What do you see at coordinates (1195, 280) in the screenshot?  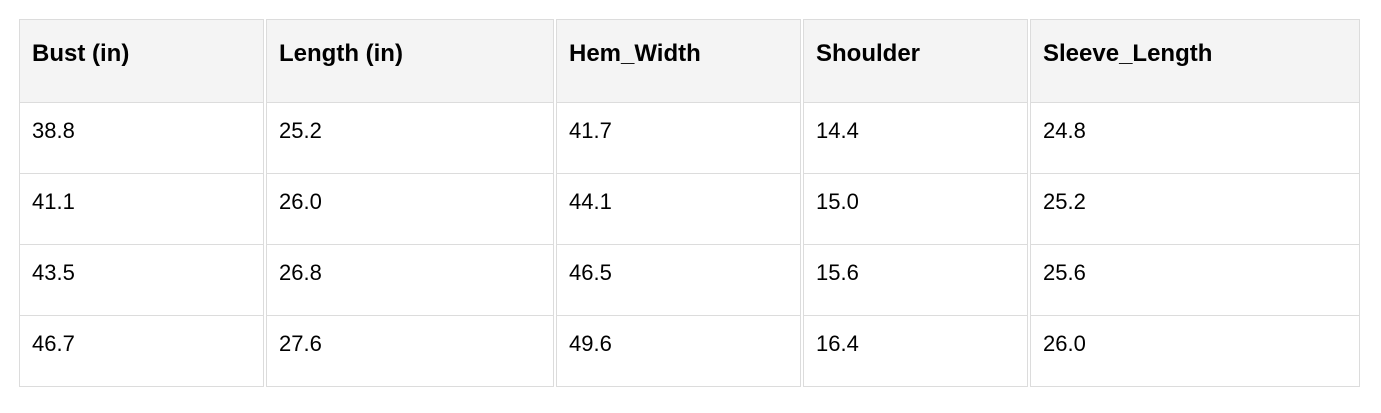 I see `table-cell: 25.6` at bounding box center [1195, 280].